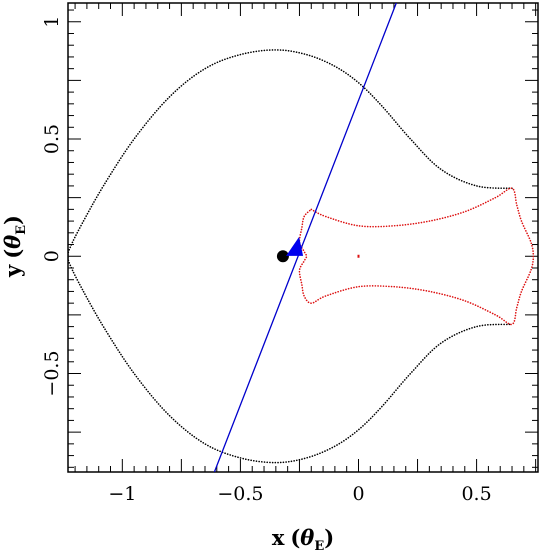  What do you see at coordinates (12, 242) in the screenshot?
I see `y-axis-label-theta: θ` at bounding box center [12, 242].